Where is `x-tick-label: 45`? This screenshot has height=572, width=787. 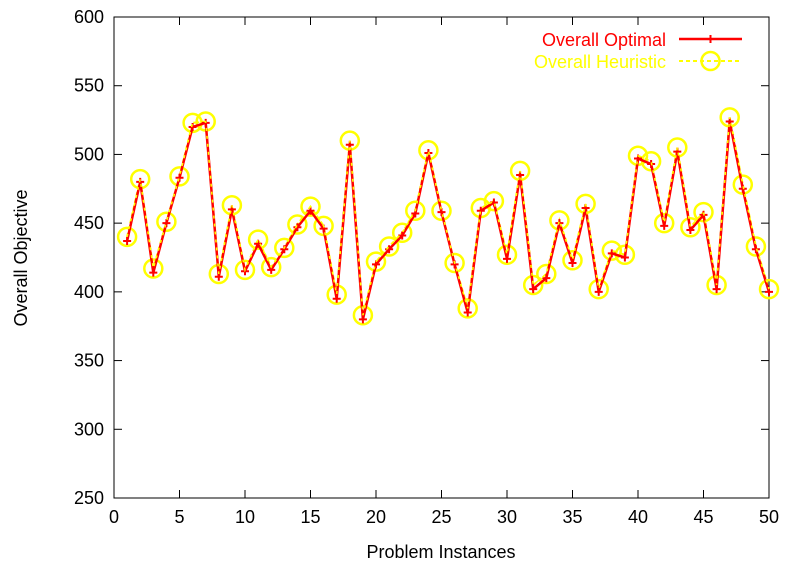
x-tick-label: 45 is located at coordinates (703, 517).